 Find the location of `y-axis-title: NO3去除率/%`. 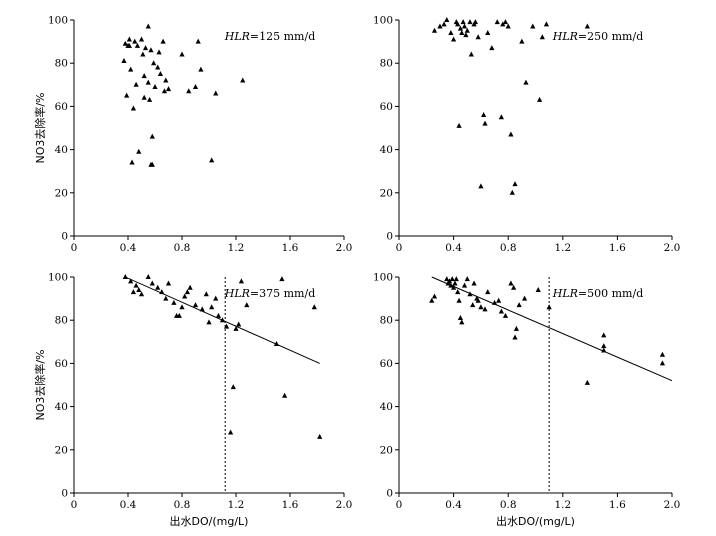

y-axis-title: NO3去除率/% is located at coordinates (40, 127).